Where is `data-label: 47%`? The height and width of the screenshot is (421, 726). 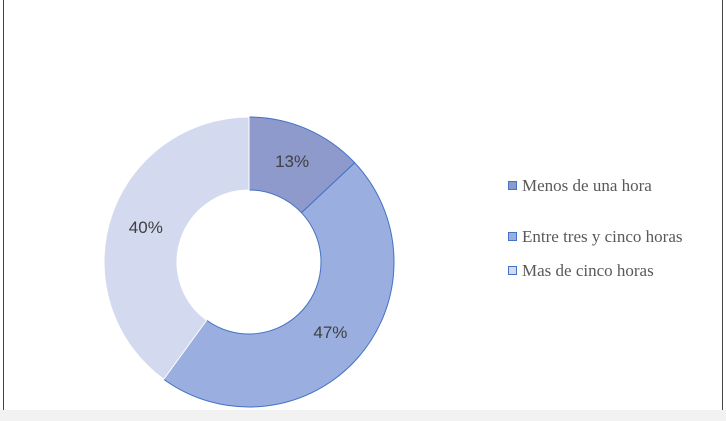
data-label: 47% is located at coordinates (330, 332).